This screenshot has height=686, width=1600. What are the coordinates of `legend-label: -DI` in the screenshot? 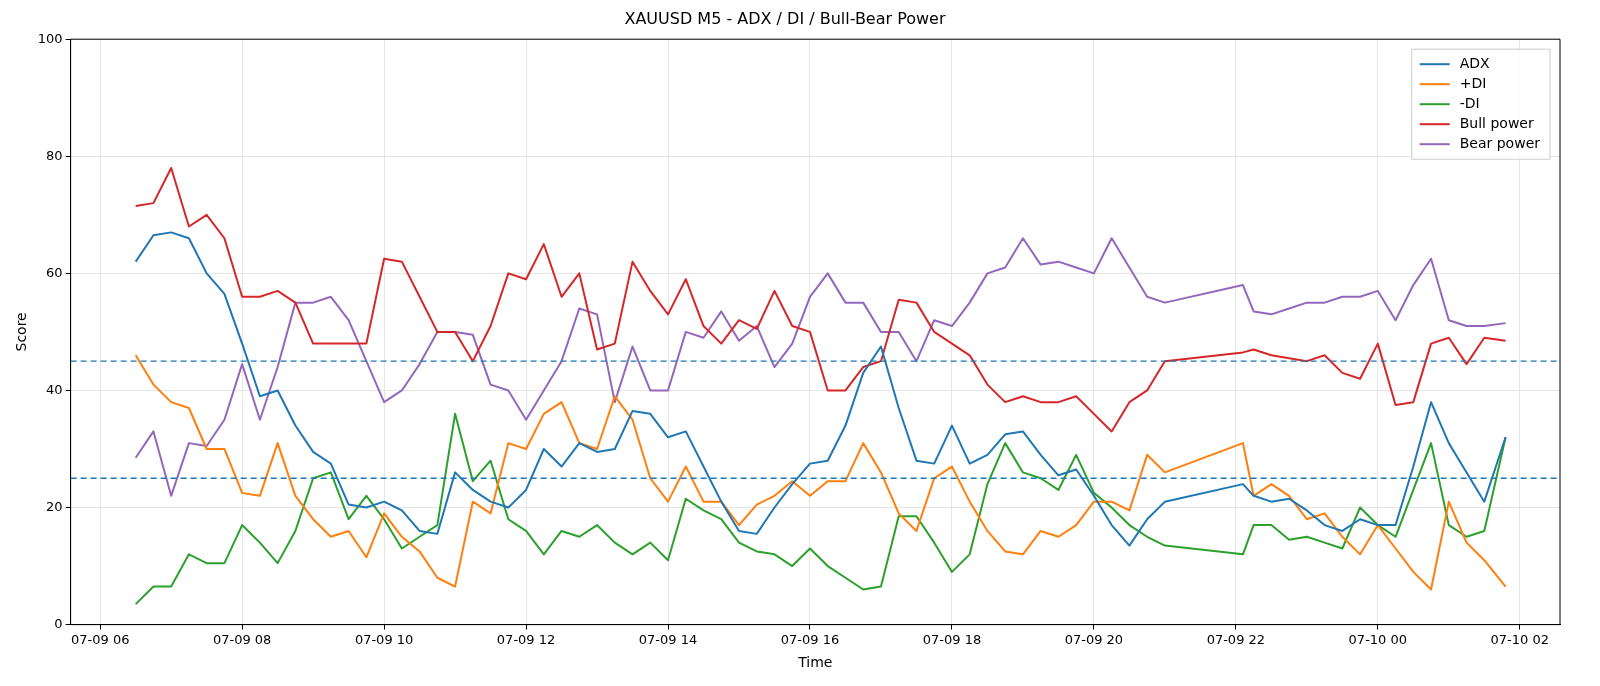 It's located at (1469, 102).